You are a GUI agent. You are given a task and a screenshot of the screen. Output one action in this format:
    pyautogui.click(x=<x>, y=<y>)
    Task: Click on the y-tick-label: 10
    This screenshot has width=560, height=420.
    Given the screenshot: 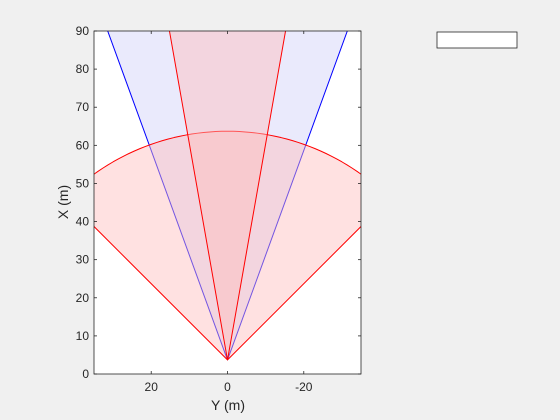 What is the action you would take?
    pyautogui.click(x=83, y=336)
    